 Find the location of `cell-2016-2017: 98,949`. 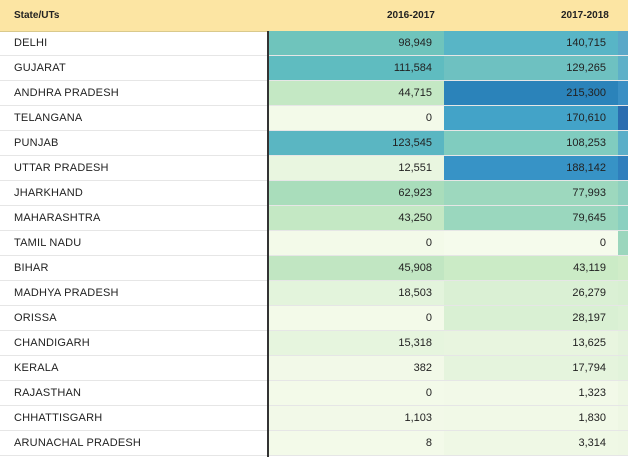

cell-2016-2017: 98,949 is located at coordinates (356, 43).